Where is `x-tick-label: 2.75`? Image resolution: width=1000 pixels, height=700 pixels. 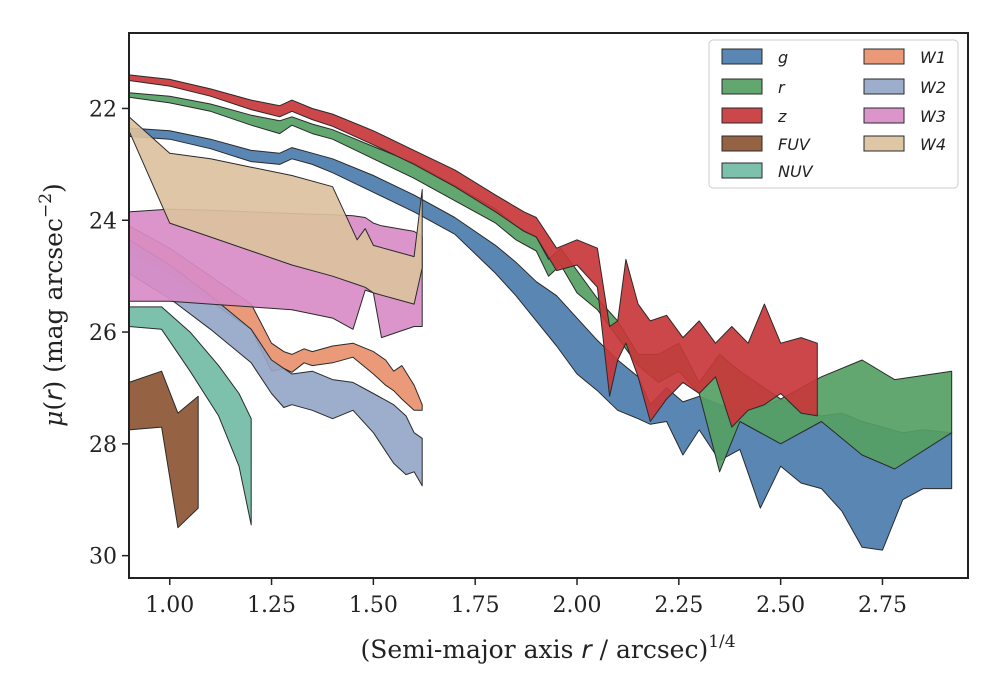 x-tick-label: 2.75 is located at coordinates (882, 605).